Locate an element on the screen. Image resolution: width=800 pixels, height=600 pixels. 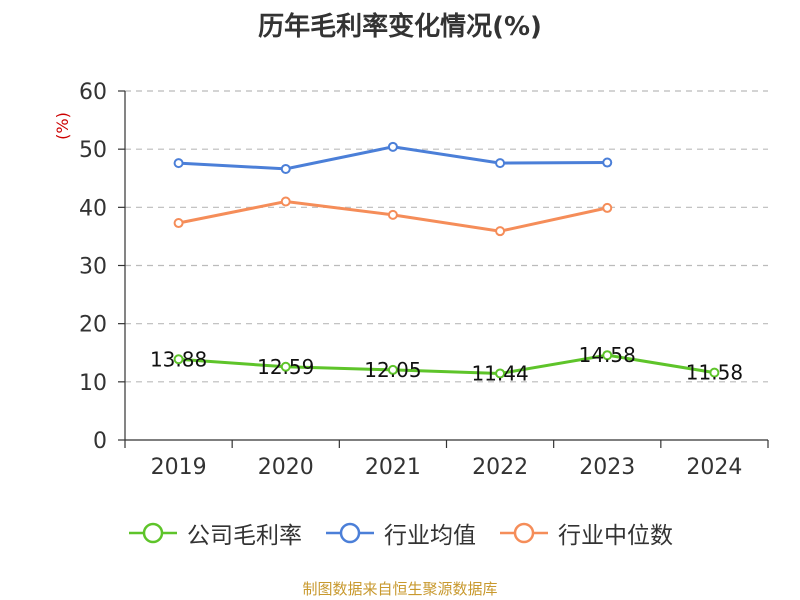
data-label-2022: 11.44 is located at coordinates (499, 373).